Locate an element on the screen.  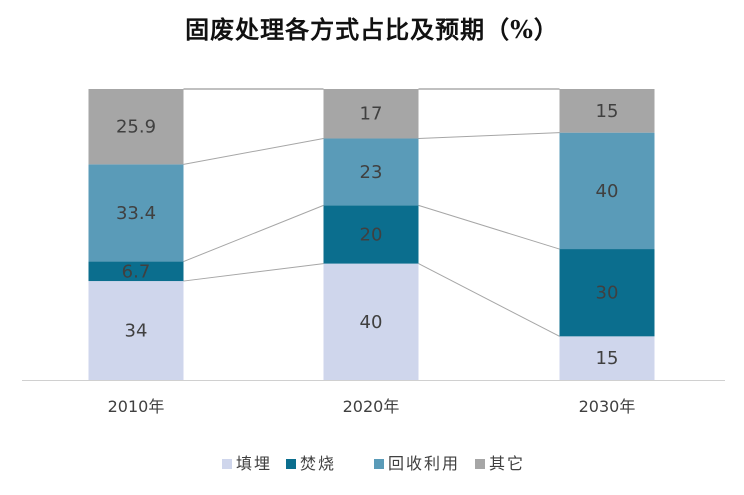
data-label: 25.9 is located at coordinates (136, 127).